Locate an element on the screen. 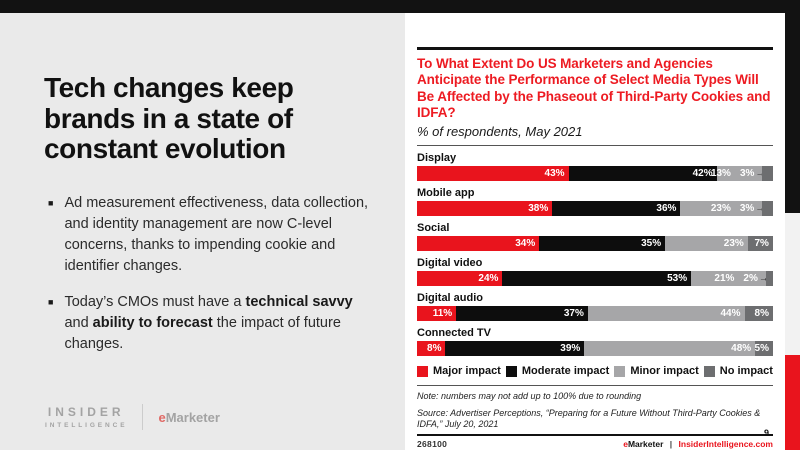 Image resolution: width=800 pixels, height=450 pixels. emarketer-logo-rest: Marketer is located at coordinates (192, 417).